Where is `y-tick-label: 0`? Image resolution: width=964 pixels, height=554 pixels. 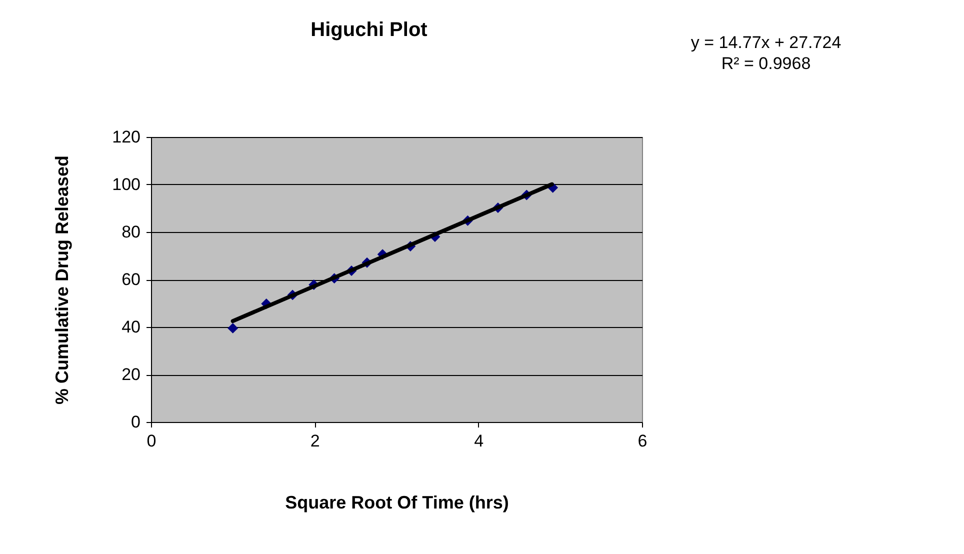
y-tick-label: 0 is located at coordinates (135, 422).